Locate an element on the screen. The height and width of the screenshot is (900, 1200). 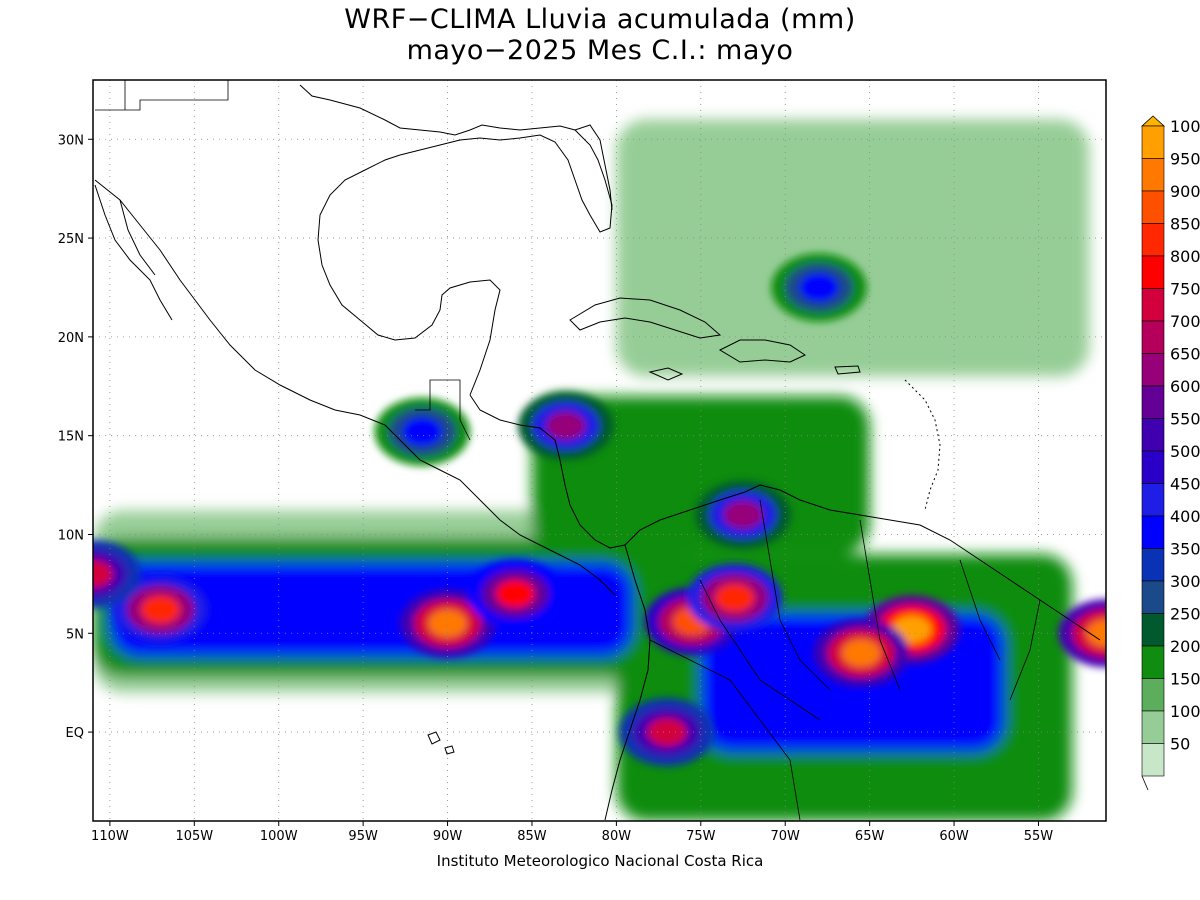
colorbar-label: 850 is located at coordinates (1185, 224).